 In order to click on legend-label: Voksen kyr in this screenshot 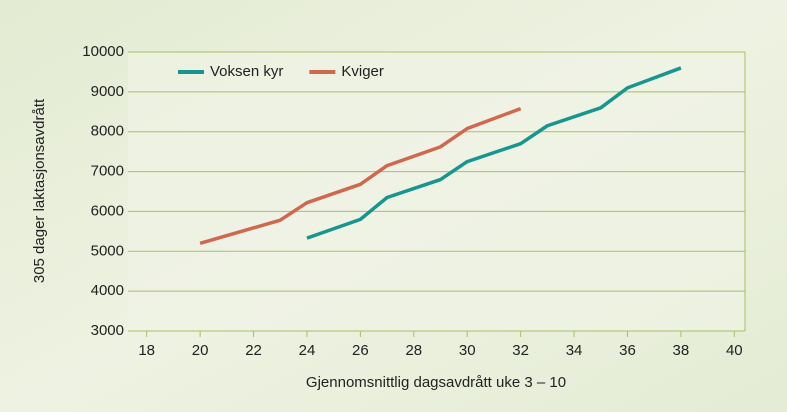, I will do `click(246, 71)`.